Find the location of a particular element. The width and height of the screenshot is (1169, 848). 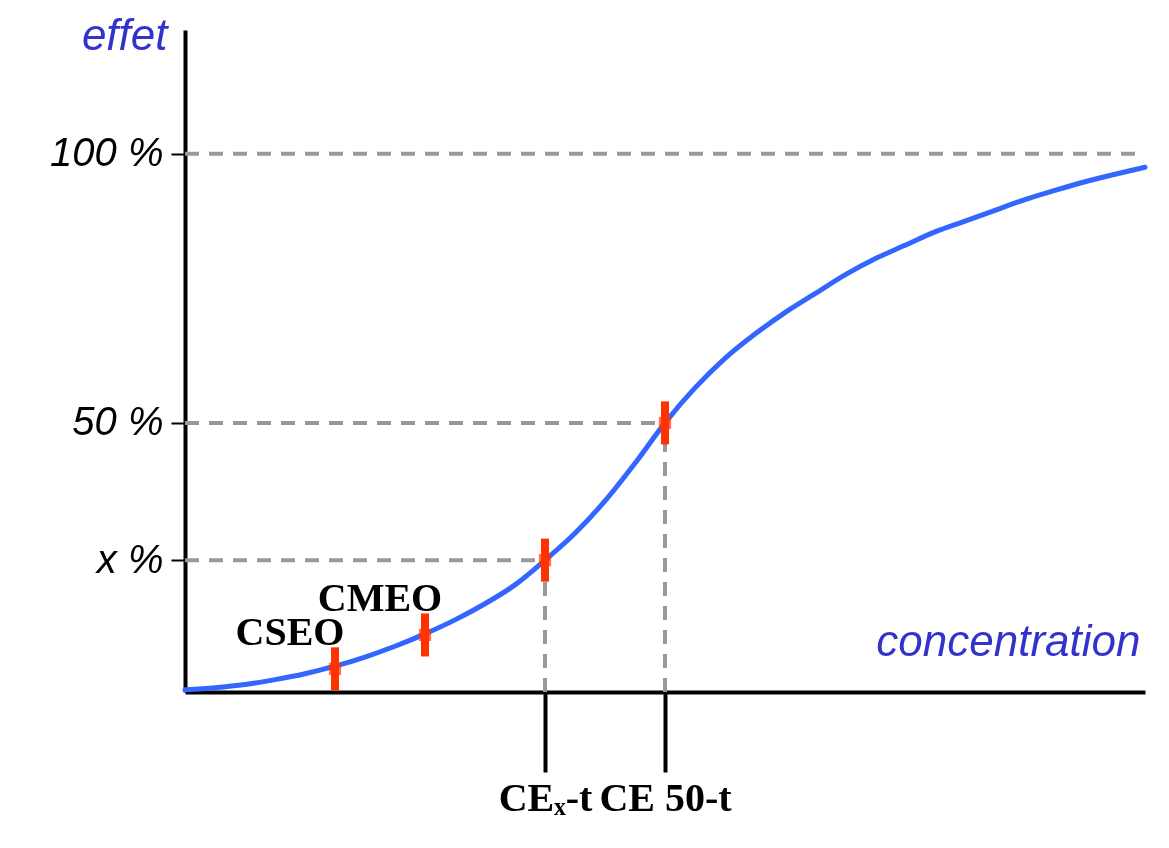

y-tick-label: x % is located at coordinates (129, 558).